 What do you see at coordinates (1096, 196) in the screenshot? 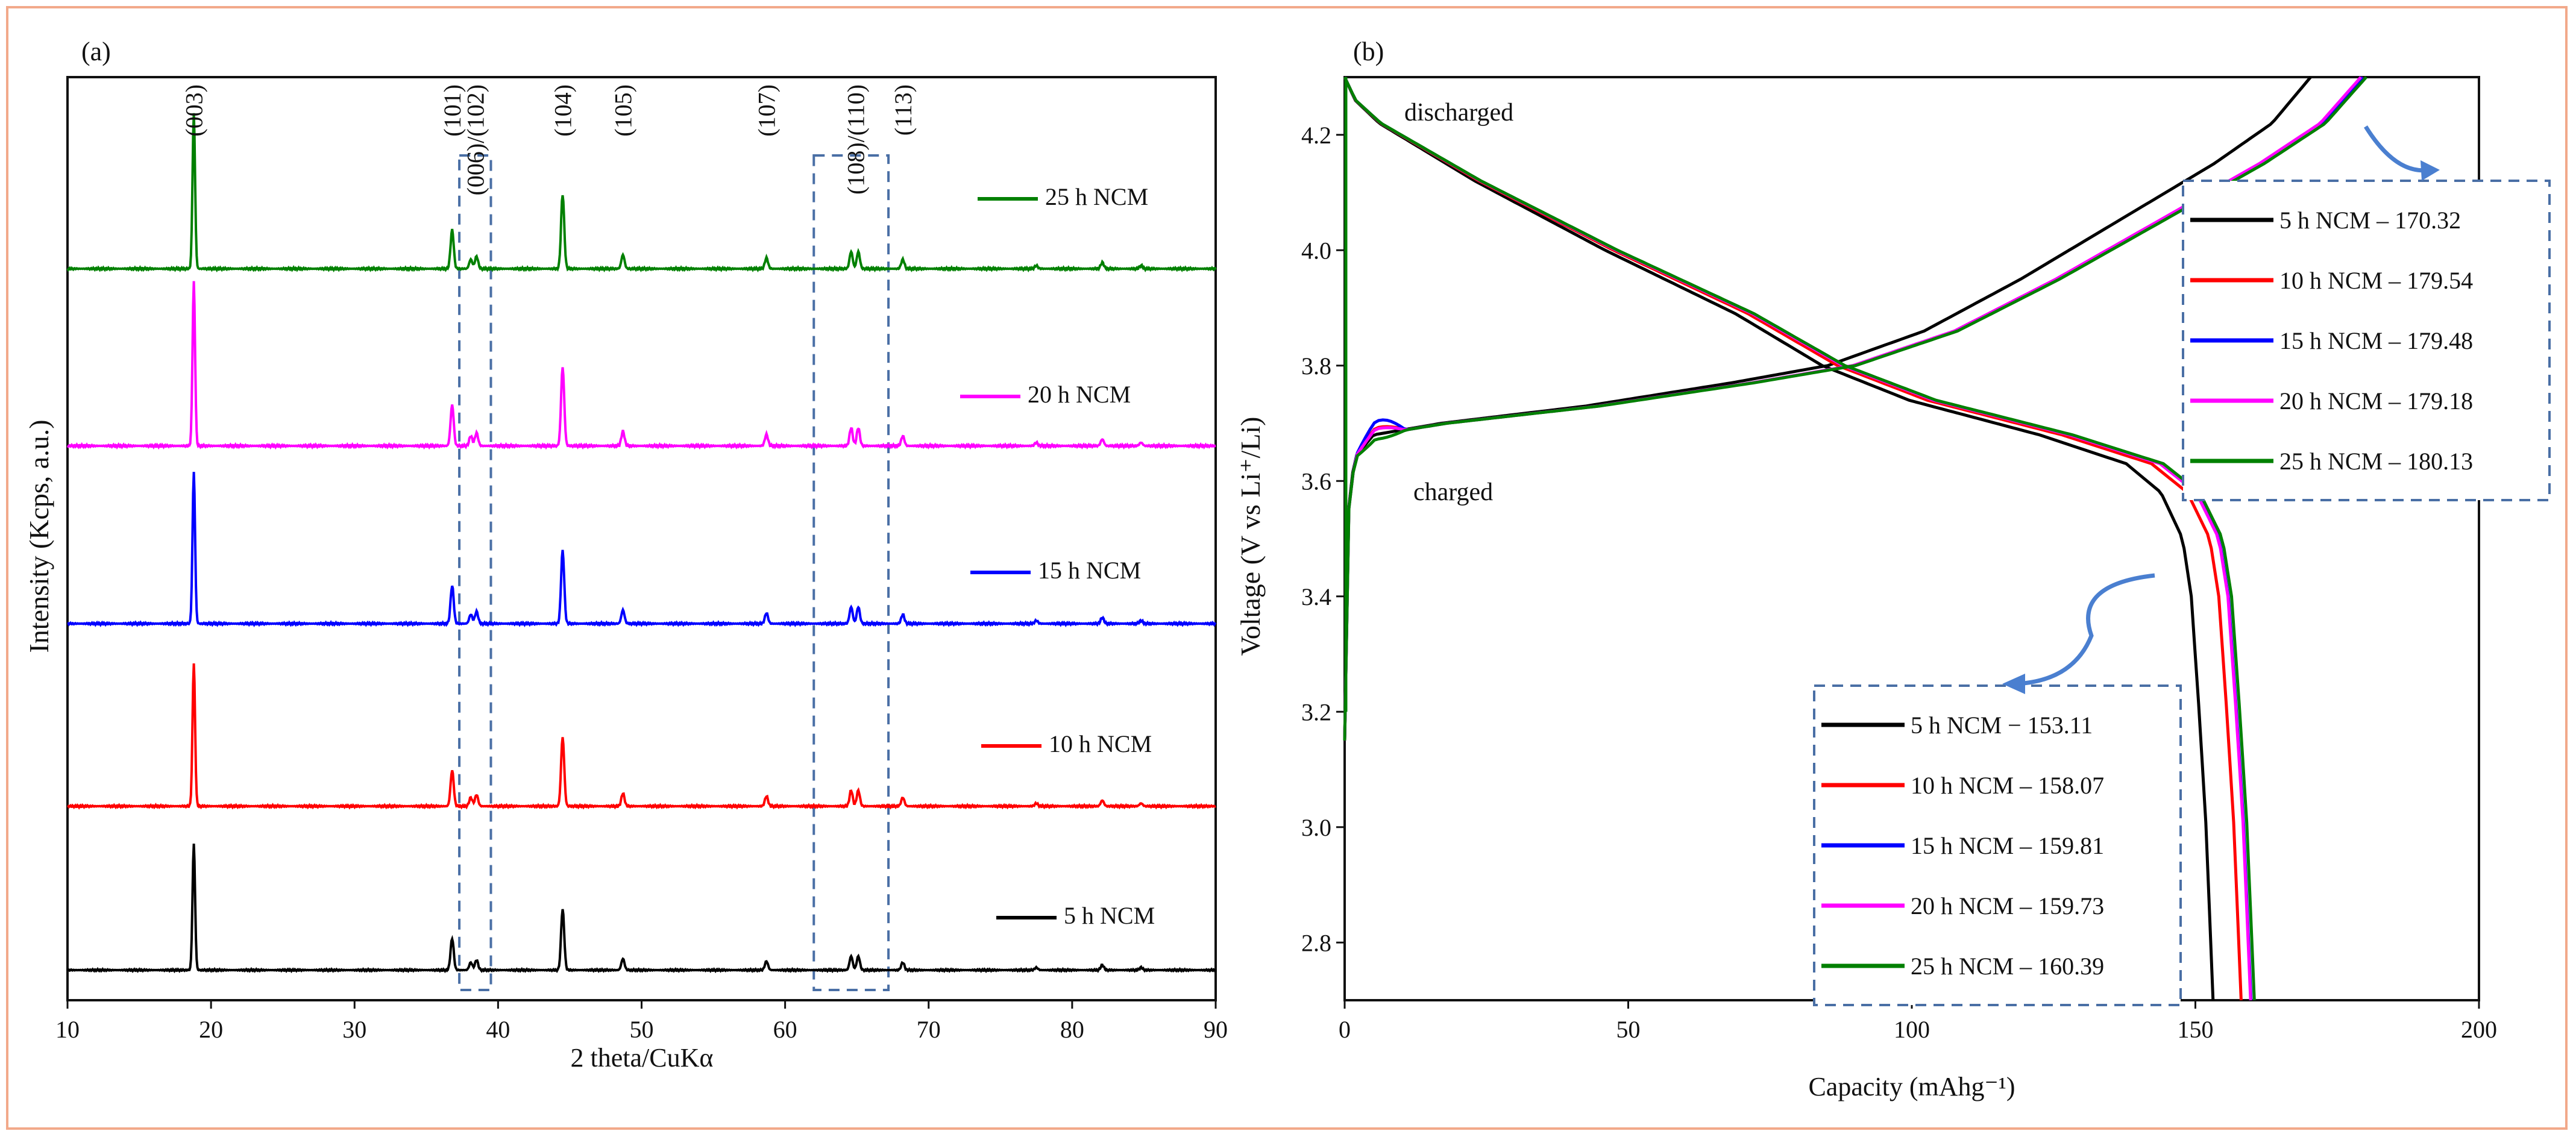
I see `xrd-legend-label: 25 h NCM` at bounding box center [1096, 196].